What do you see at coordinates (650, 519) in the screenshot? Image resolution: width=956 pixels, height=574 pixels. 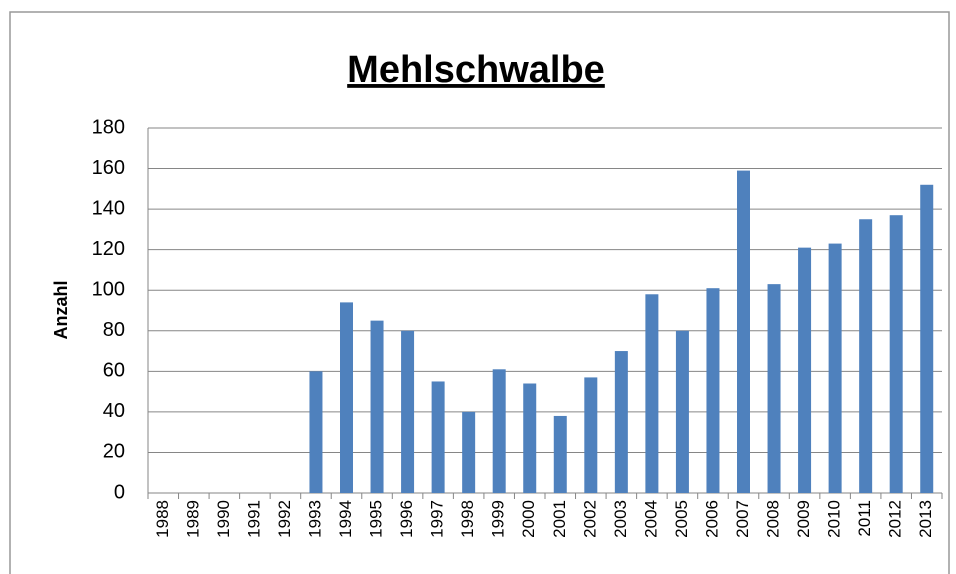 I see `x-tick-label: 2004` at bounding box center [650, 519].